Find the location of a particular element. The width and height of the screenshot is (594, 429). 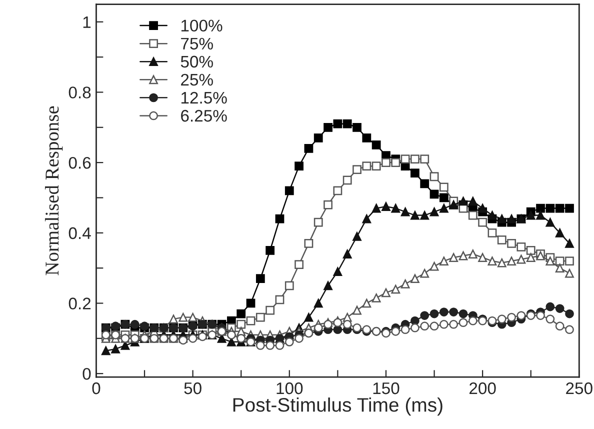

y-tick-label: 0 is located at coordinates (86, 374).